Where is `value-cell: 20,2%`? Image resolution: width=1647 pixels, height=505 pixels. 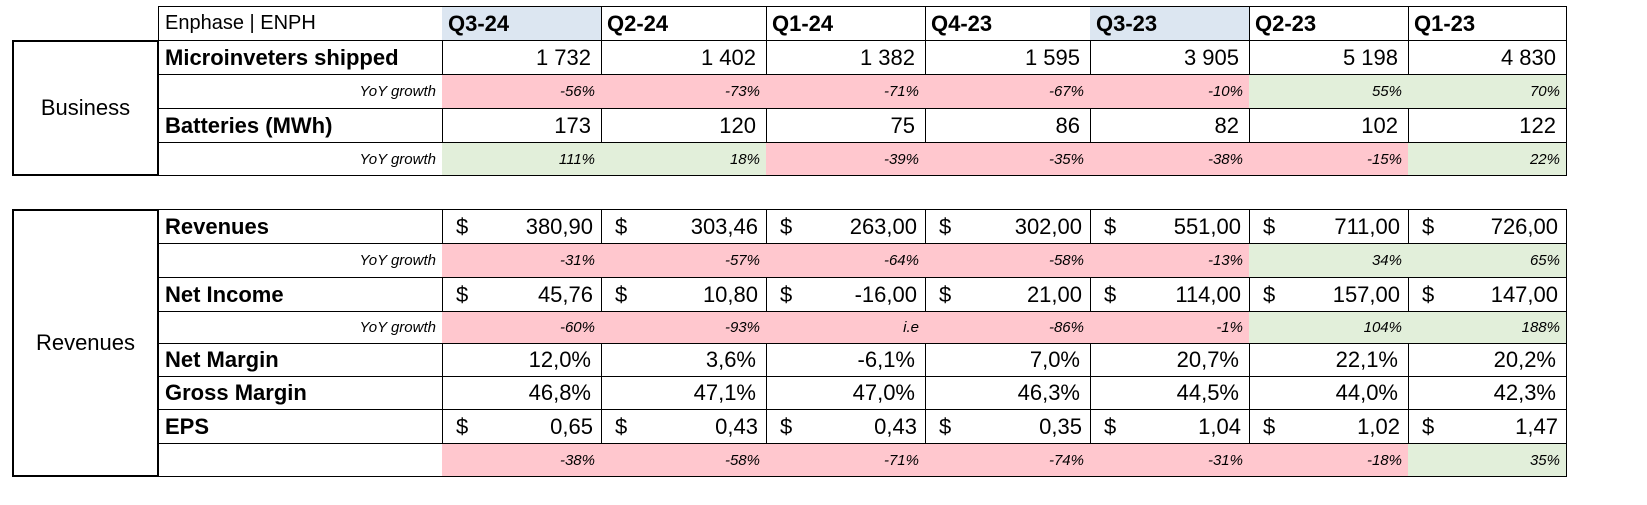
value-cell: 20,2% is located at coordinates (1487, 360).